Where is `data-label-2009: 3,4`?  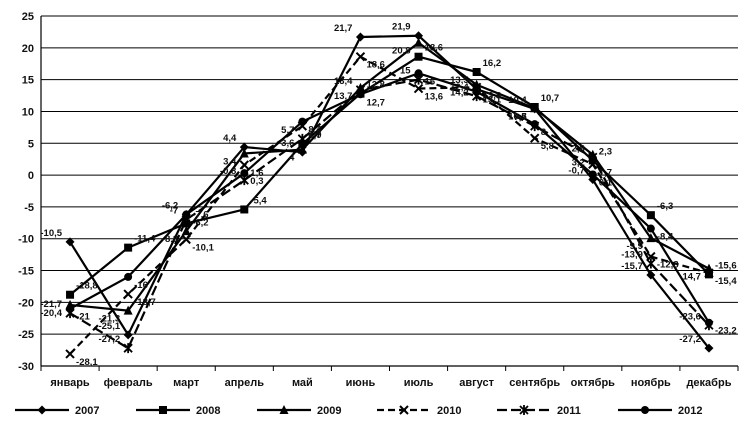
data-label-2009: 3,4 is located at coordinates (230, 161).